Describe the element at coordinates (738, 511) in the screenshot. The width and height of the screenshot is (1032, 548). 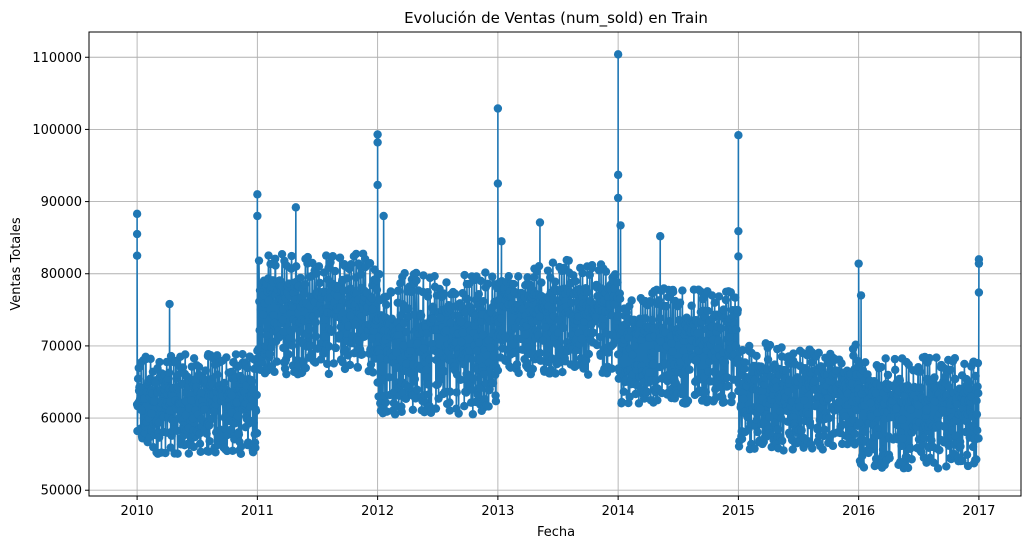
I see `x-tick-label: 2015` at that location.